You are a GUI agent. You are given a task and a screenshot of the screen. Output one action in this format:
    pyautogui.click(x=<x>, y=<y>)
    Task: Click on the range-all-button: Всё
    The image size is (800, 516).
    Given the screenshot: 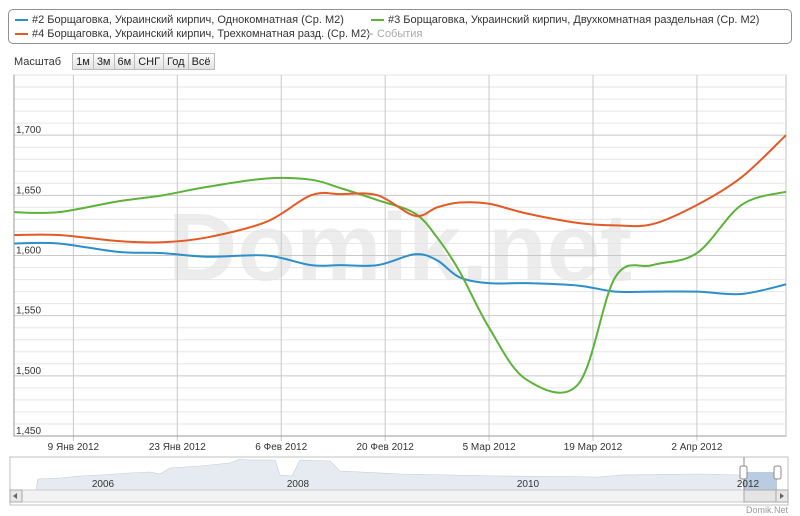 What is the action you would take?
    pyautogui.click(x=201, y=61)
    